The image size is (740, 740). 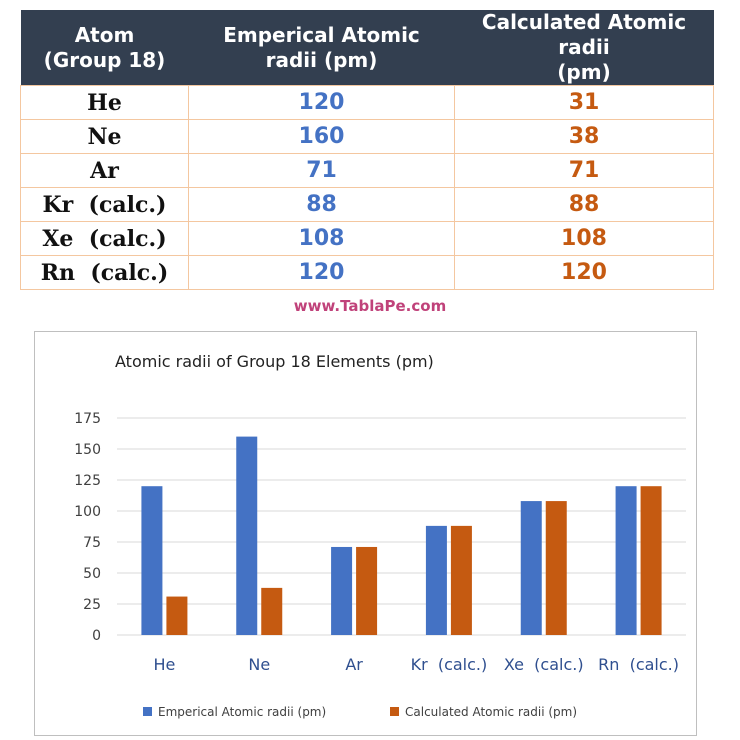 What do you see at coordinates (104, 272) in the screenshot?
I see `atom-cell: Rn (calc.)` at bounding box center [104, 272].